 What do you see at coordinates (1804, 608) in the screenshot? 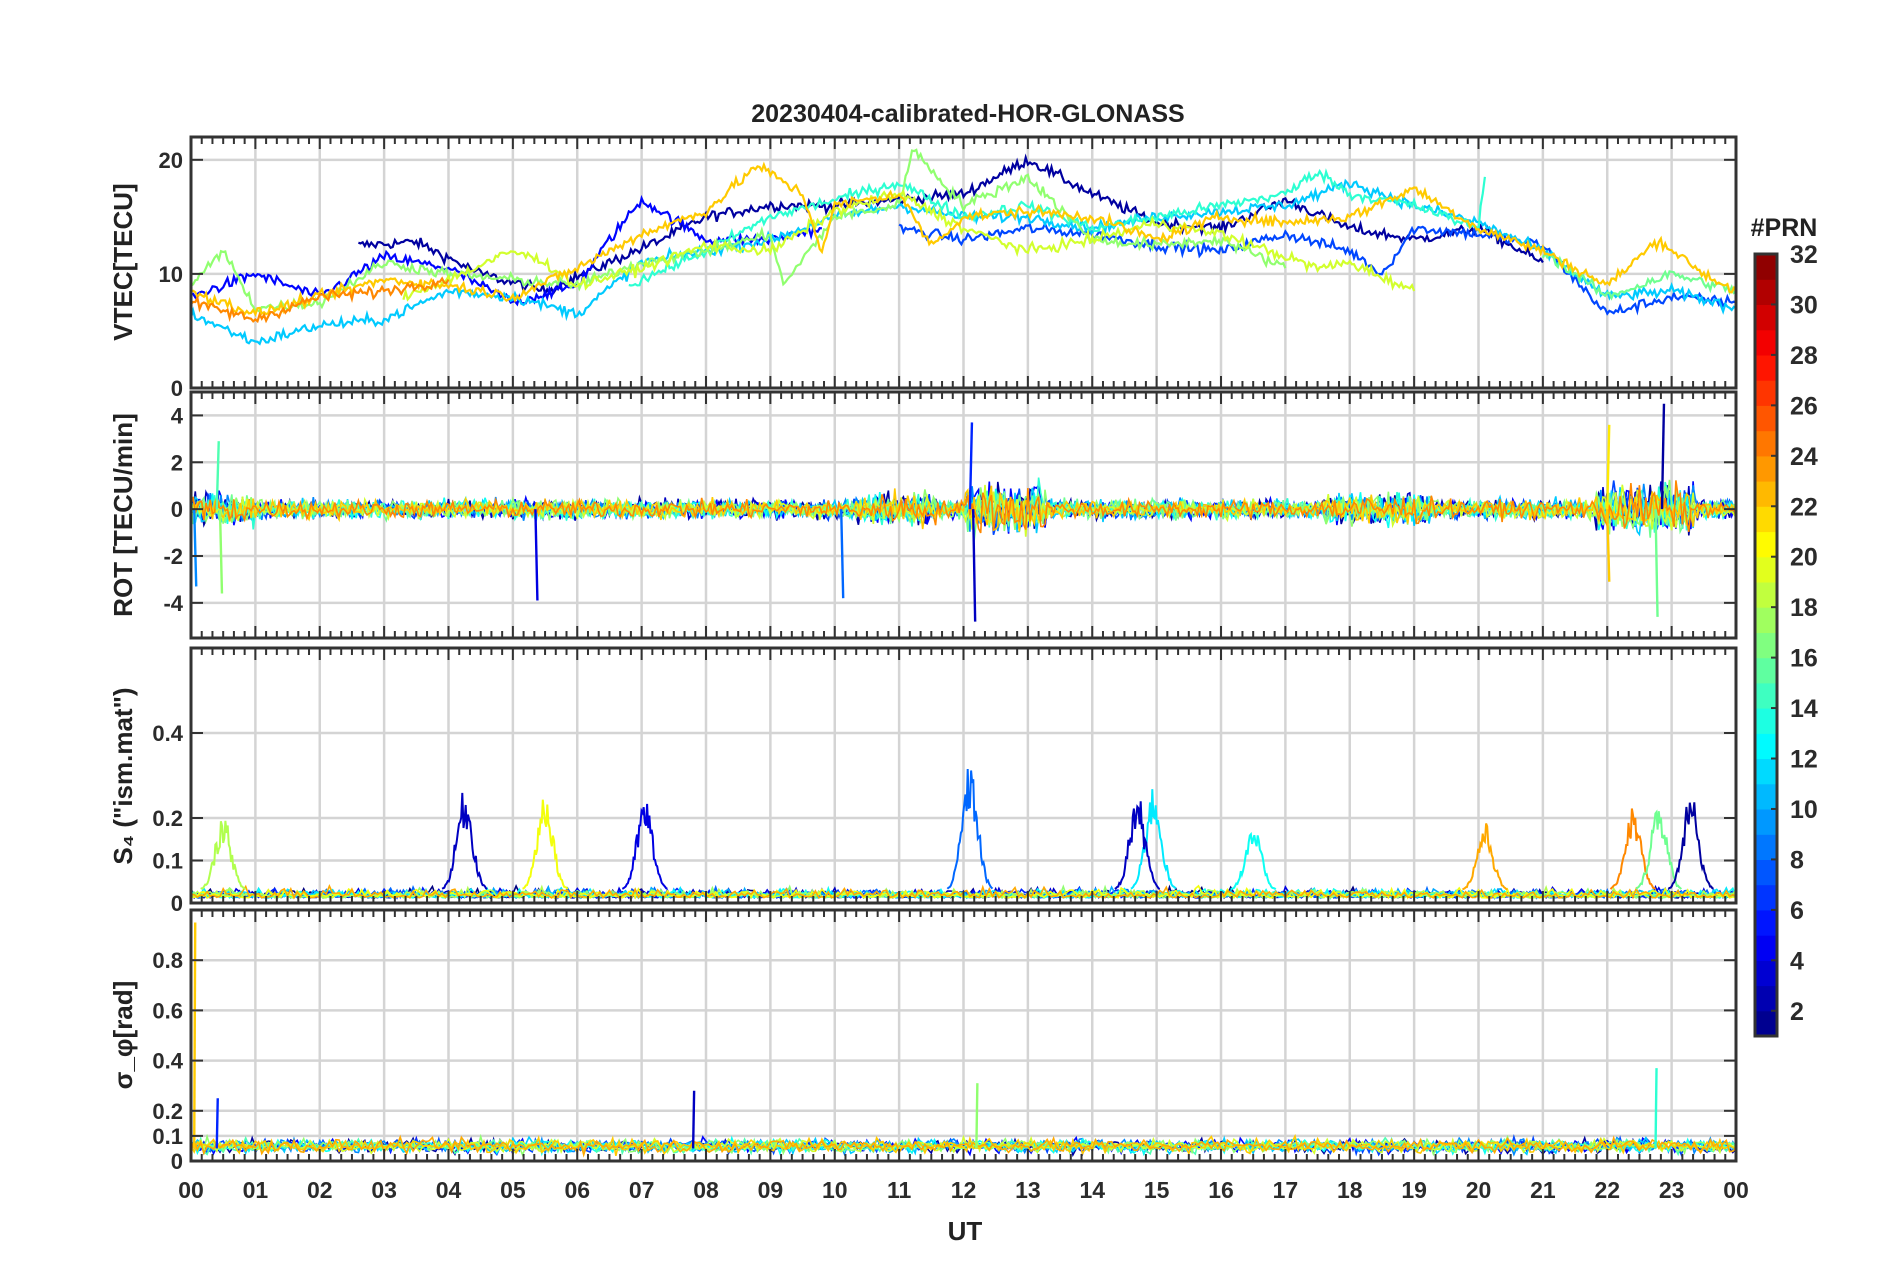
I see `colorbar-tick-label: 18` at bounding box center [1804, 608].